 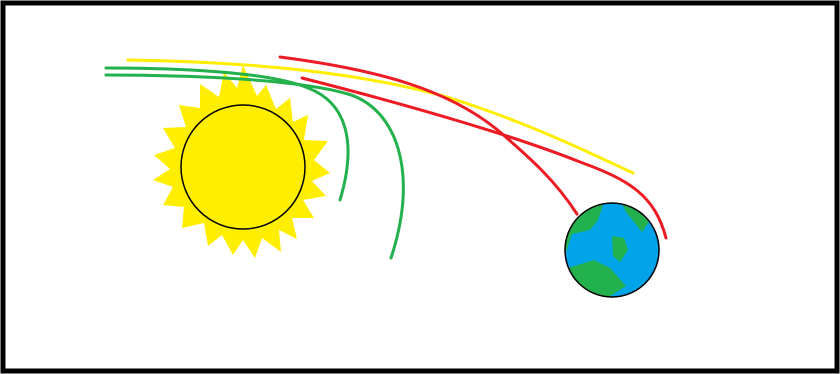 What do you see at coordinates (635, 217) in the screenshot?
I see `earth-land-north` at bounding box center [635, 217].